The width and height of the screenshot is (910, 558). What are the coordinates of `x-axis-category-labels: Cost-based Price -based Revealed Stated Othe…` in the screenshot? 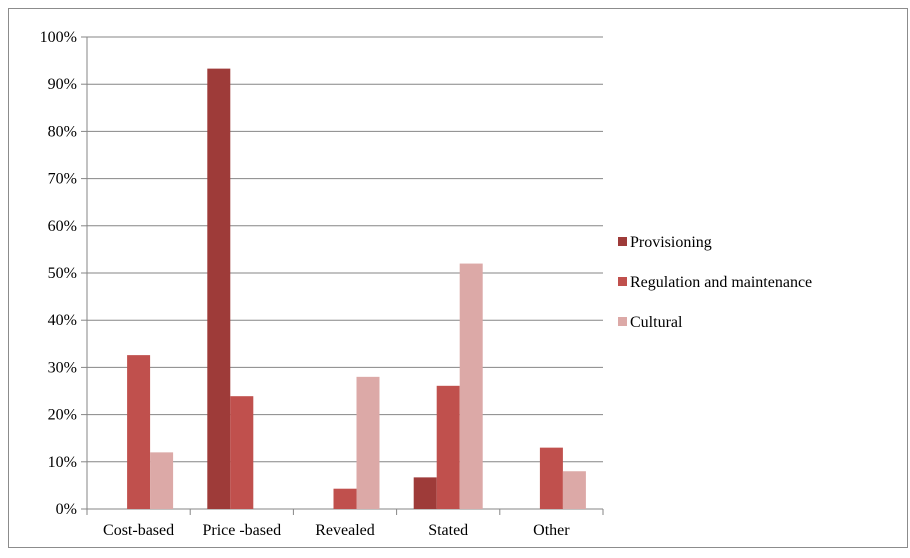 It's located at (336, 530).